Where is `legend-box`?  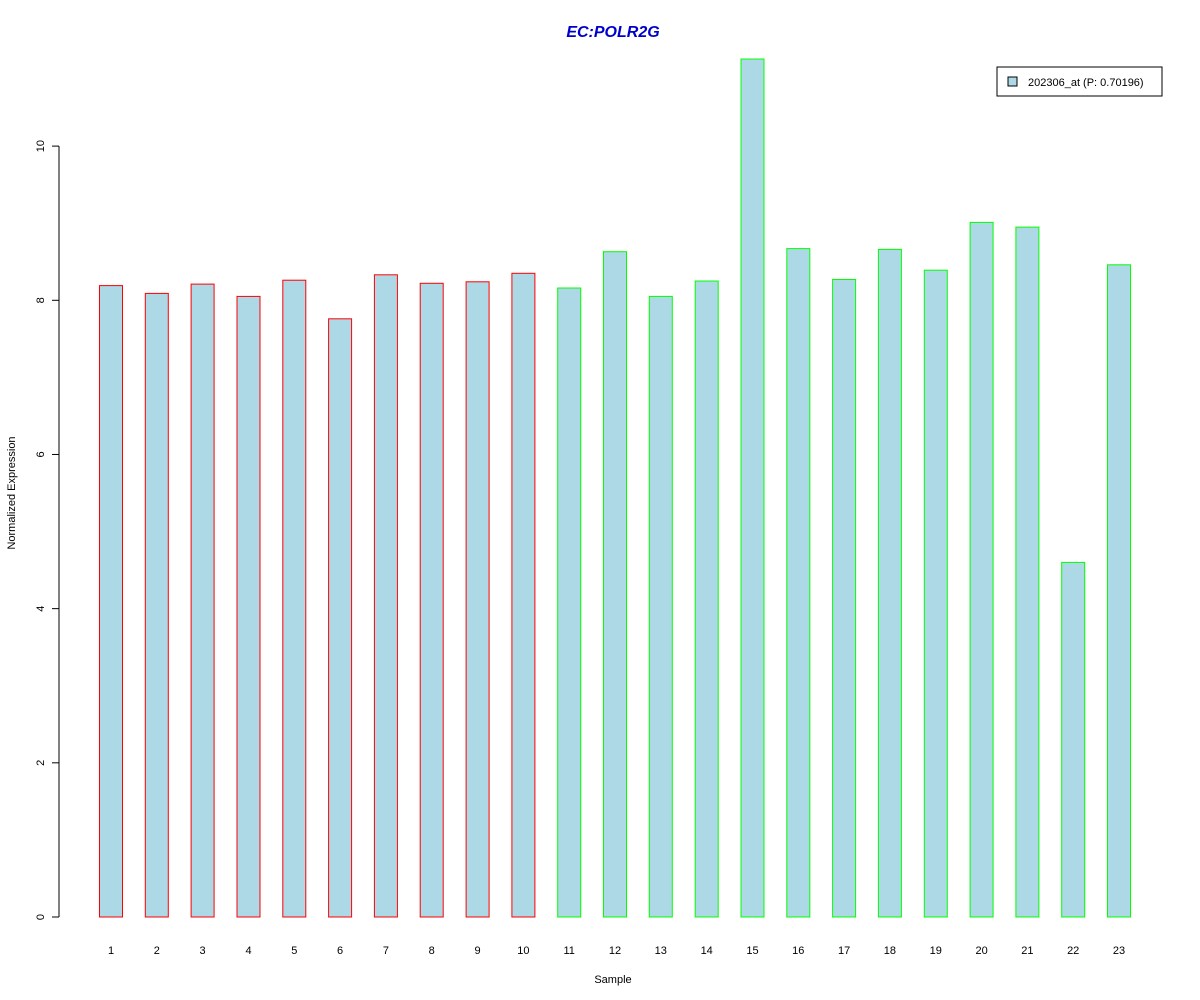 legend-box is located at coordinates (1079, 81).